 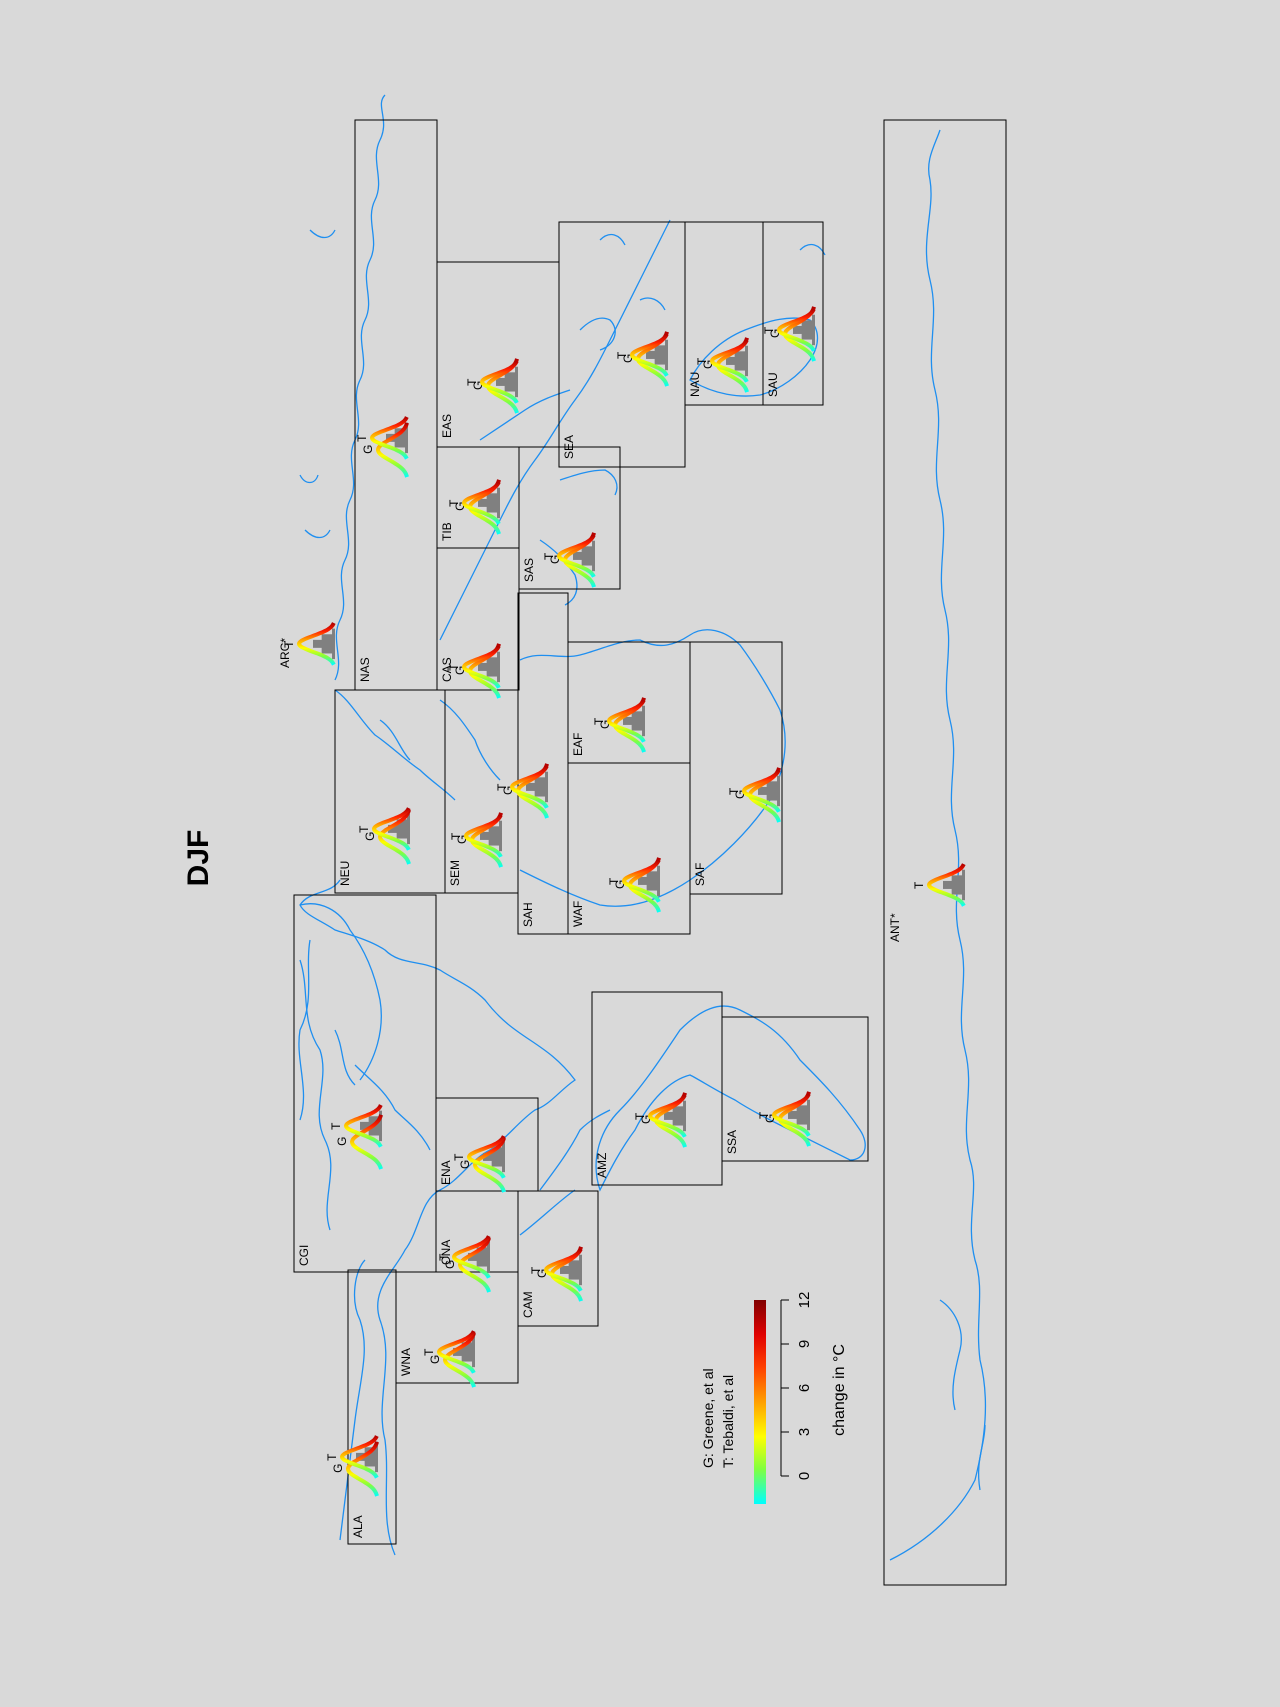 What do you see at coordinates (450, 1264) in the screenshot?
I see `g-label-cna: G` at bounding box center [450, 1264].